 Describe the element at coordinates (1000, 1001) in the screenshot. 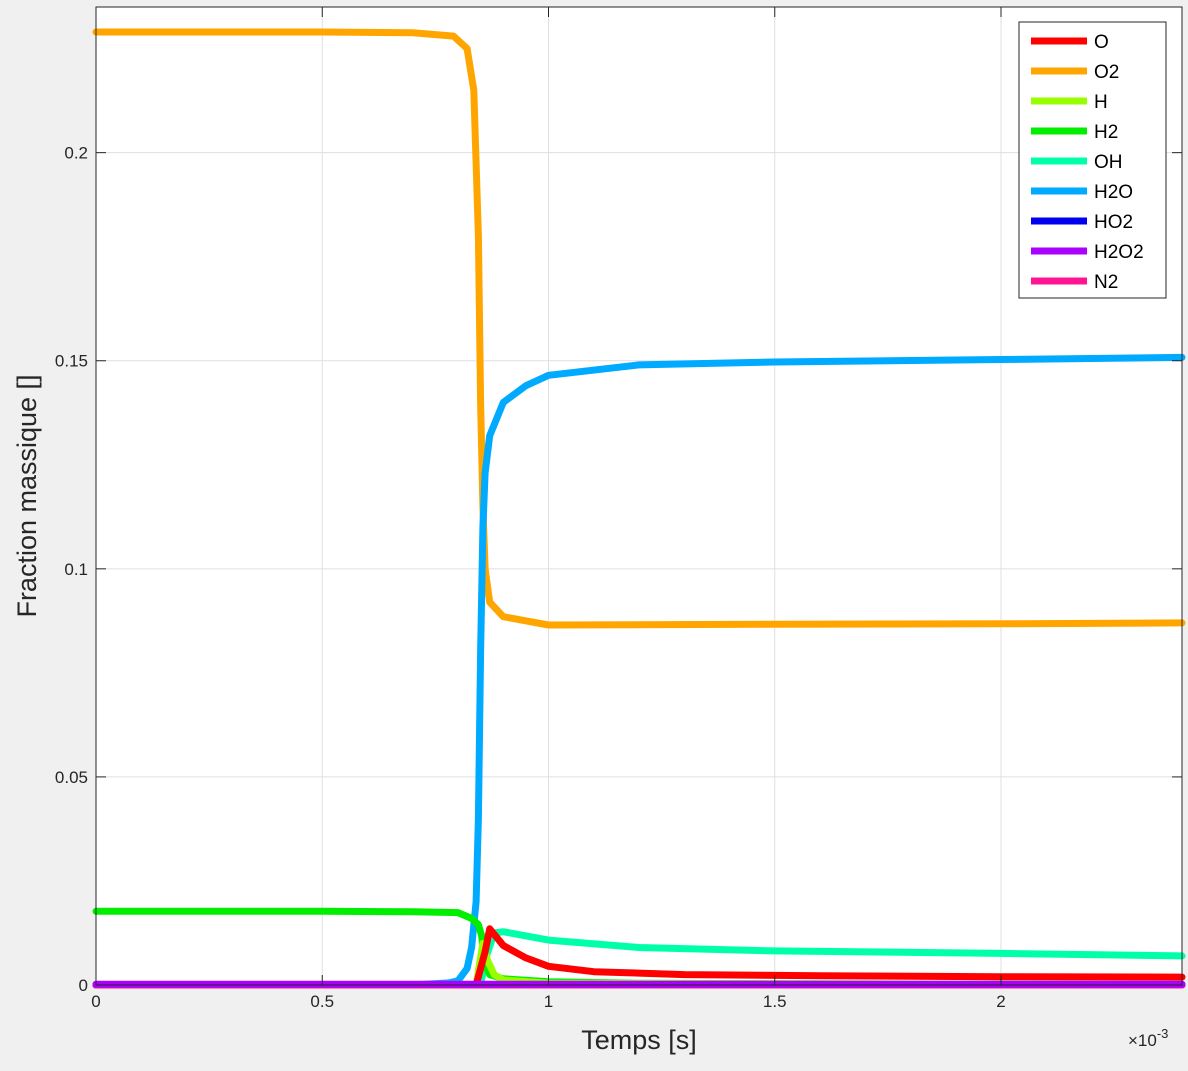

I see `x-tick-label: 2` at that location.